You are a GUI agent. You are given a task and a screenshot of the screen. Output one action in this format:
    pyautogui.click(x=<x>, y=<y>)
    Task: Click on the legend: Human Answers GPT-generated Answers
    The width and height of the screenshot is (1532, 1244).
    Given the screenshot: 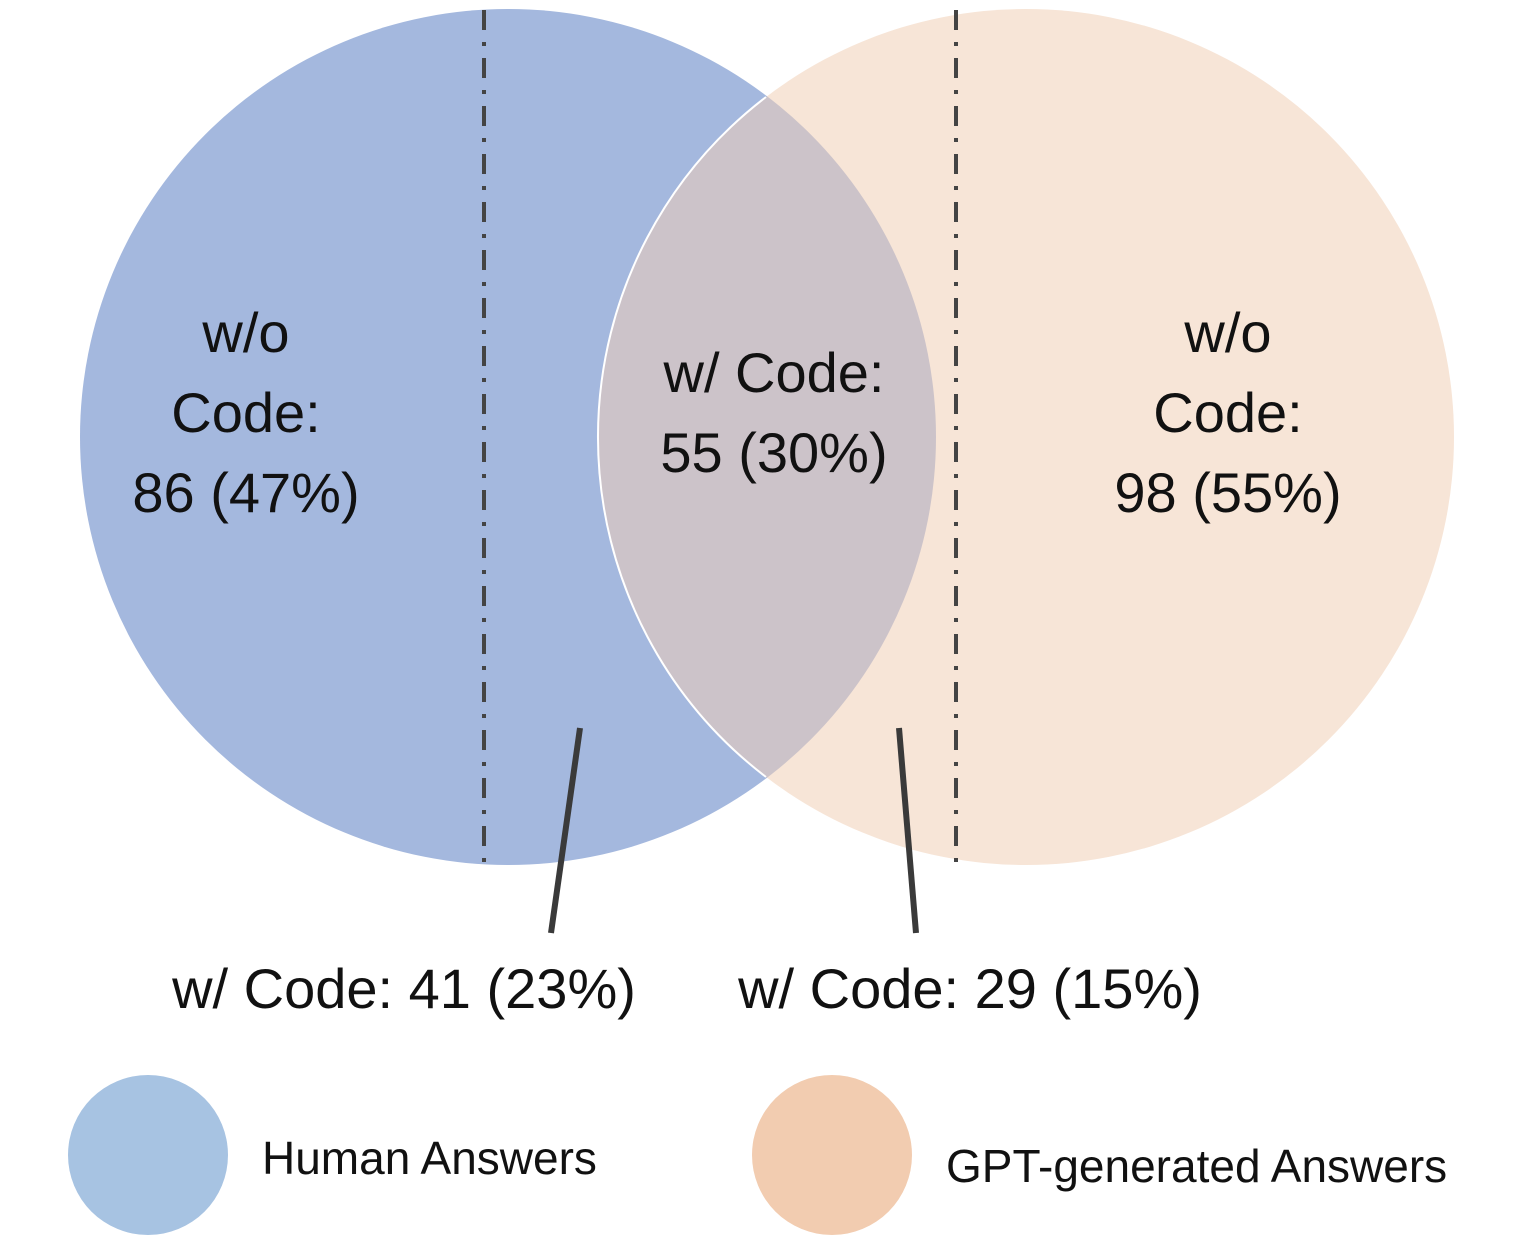 What is the action you would take?
    pyautogui.click(x=757, y=1155)
    